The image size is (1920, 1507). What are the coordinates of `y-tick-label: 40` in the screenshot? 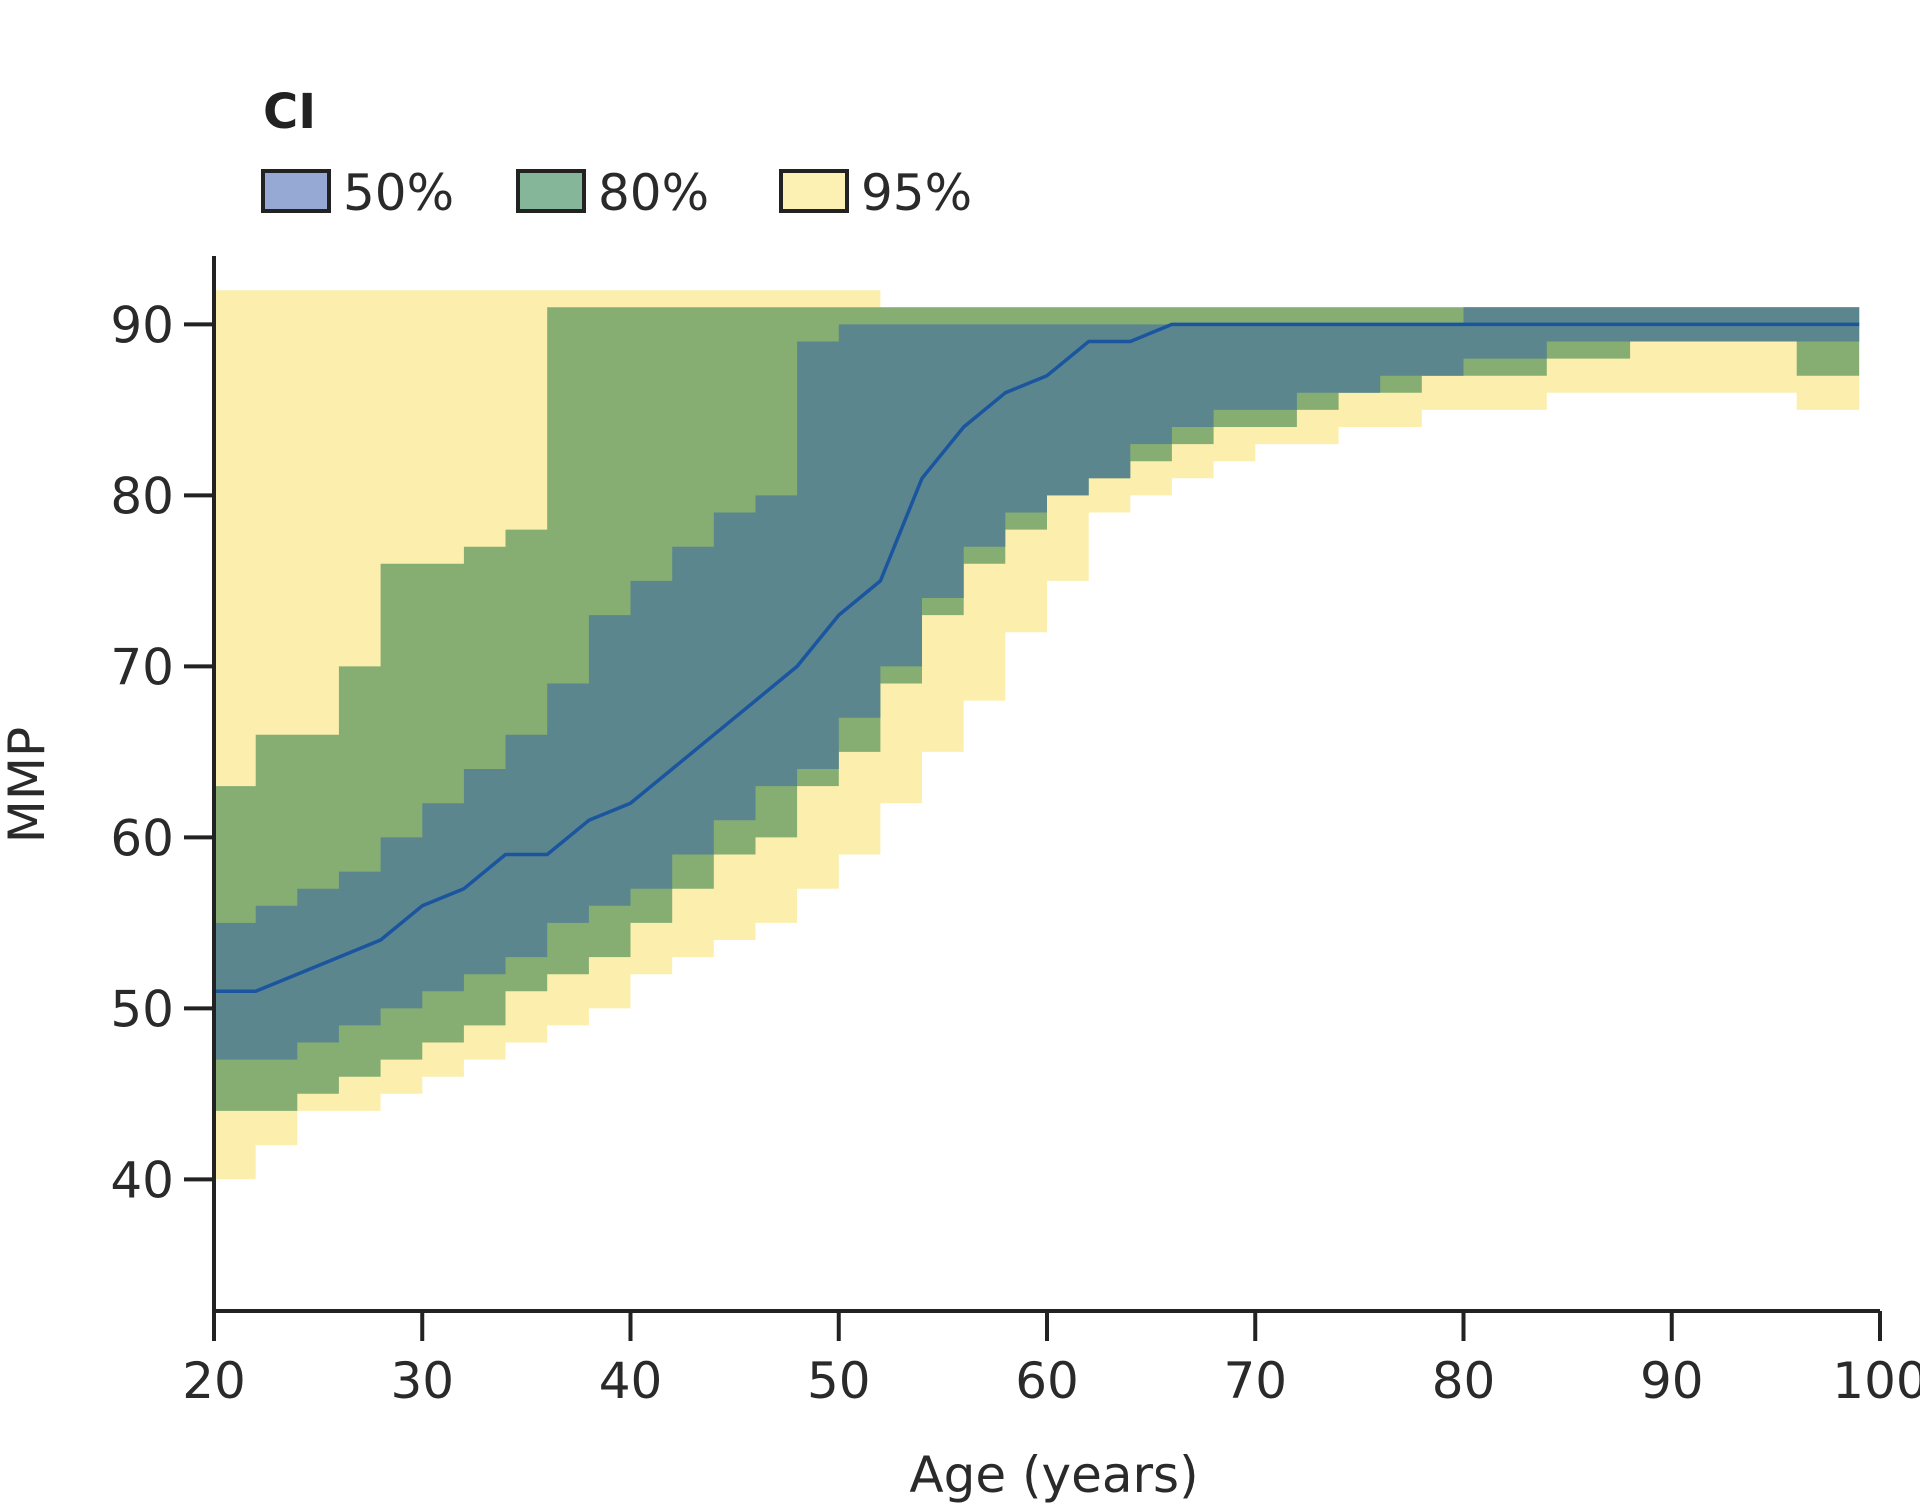 It's located at (142, 1180).